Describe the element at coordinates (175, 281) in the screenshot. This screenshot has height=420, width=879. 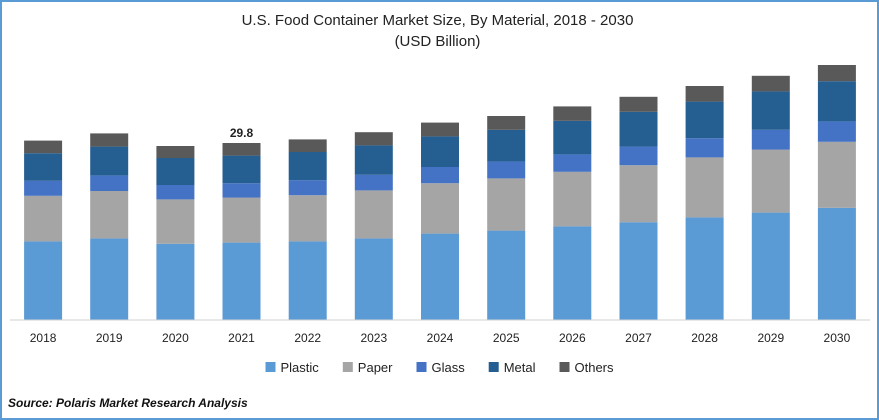
I see `bar-plastic-2020` at that location.